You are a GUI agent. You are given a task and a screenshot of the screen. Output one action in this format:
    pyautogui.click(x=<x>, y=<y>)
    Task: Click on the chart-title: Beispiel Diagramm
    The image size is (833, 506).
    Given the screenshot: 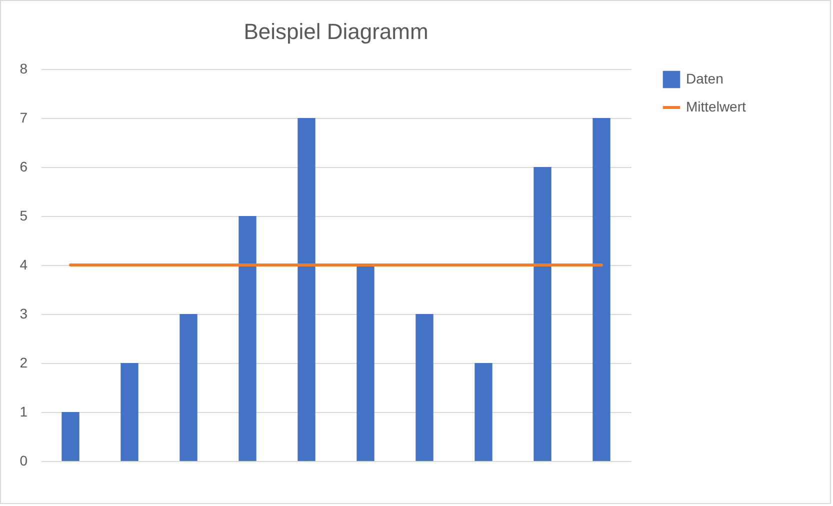 What is the action you would take?
    pyautogui.click(x=336, y=31)
    